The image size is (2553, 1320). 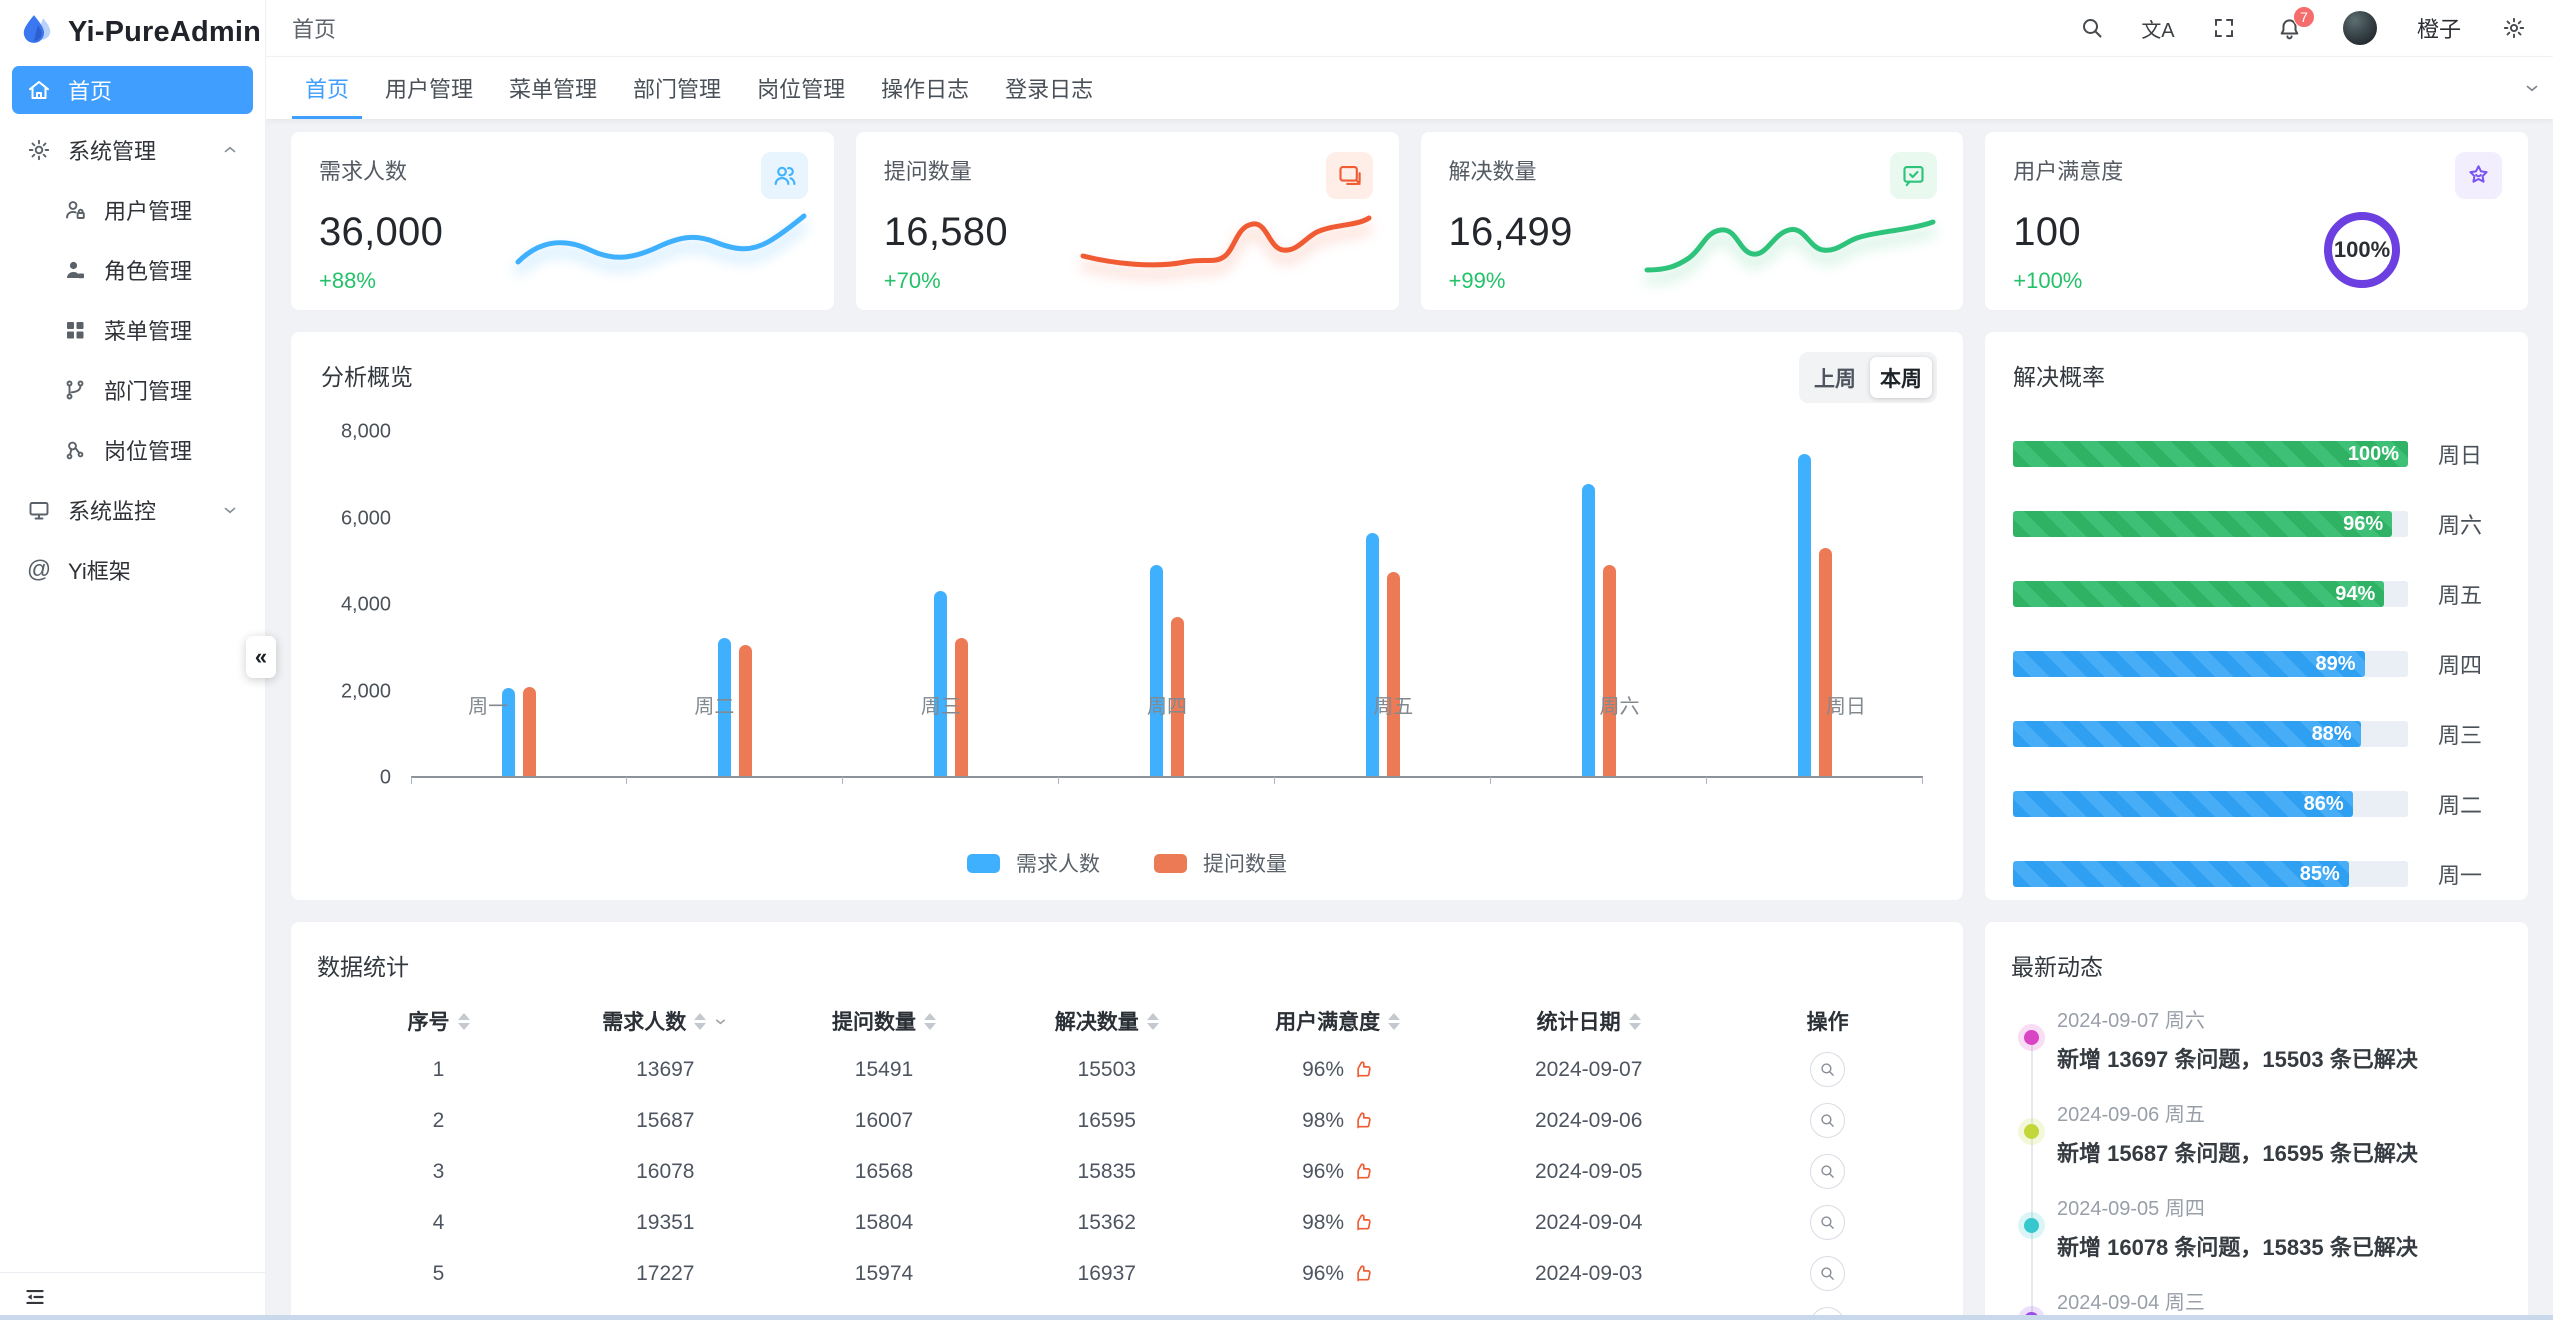 What do you see at coordinates (2460, 875) in the screenshot?
I see `progress-day-label: 周一` at bounding box center [2460, 875].